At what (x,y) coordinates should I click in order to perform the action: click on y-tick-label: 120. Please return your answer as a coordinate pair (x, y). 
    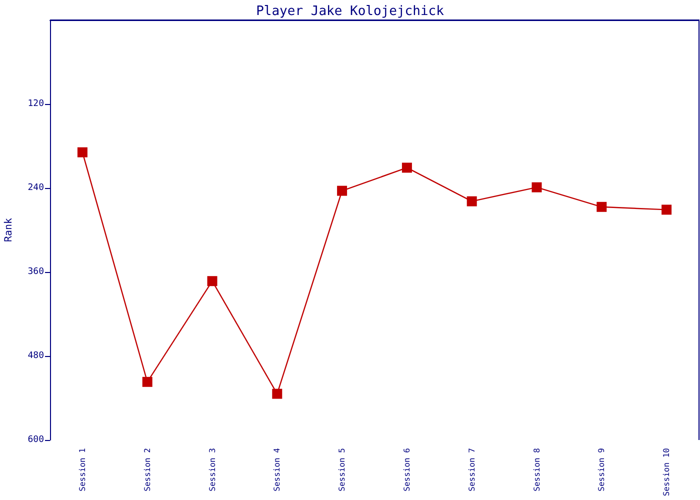
    Looking at the image, I should click on (36, 104).